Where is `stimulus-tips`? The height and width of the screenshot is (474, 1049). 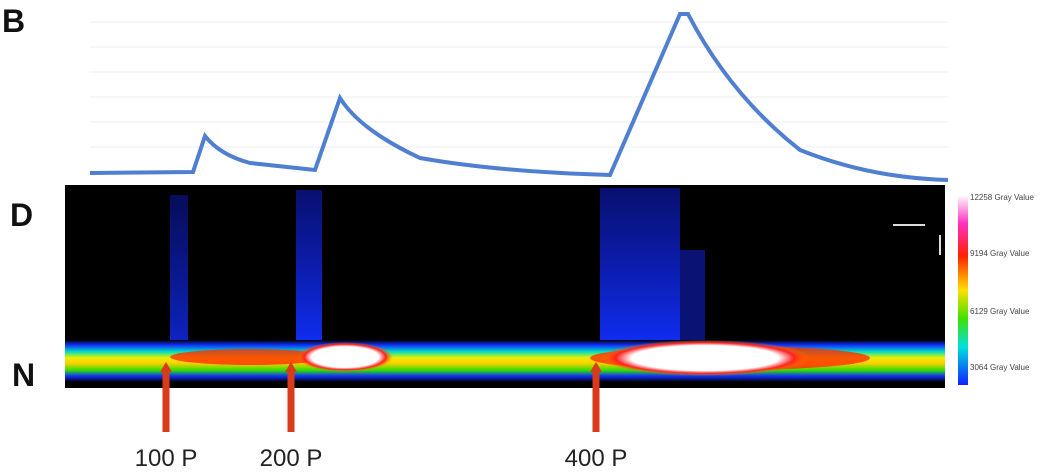
stimulus-tips is located at coordinates (381, 367).